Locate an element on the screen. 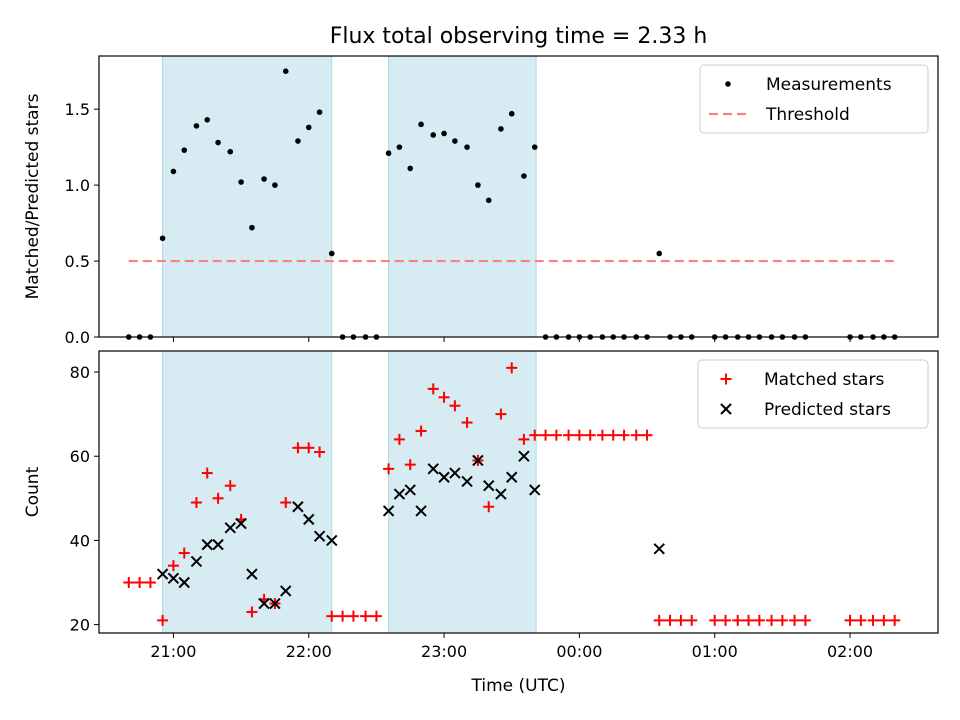 The image size is (960, 720). x-tick-label: 23:00 is located at coordinates (444, 651).